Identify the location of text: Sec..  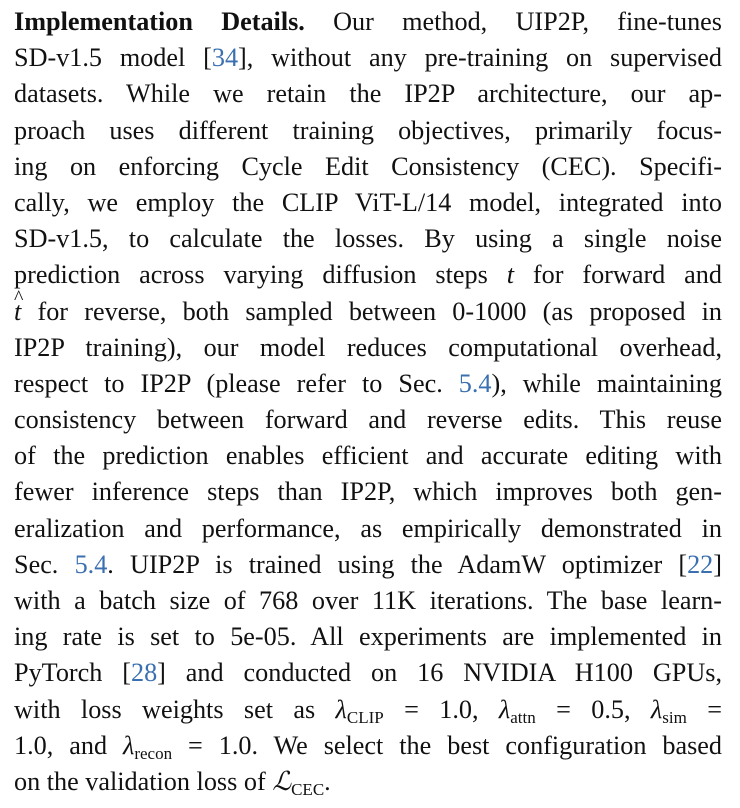
(44, 564).